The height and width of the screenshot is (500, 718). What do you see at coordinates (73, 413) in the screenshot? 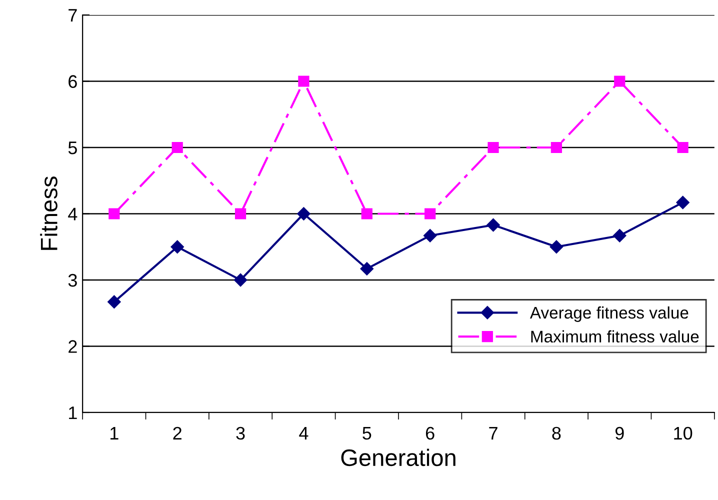
I see `y-tick-label: 1` at bounding box center [73, 413].